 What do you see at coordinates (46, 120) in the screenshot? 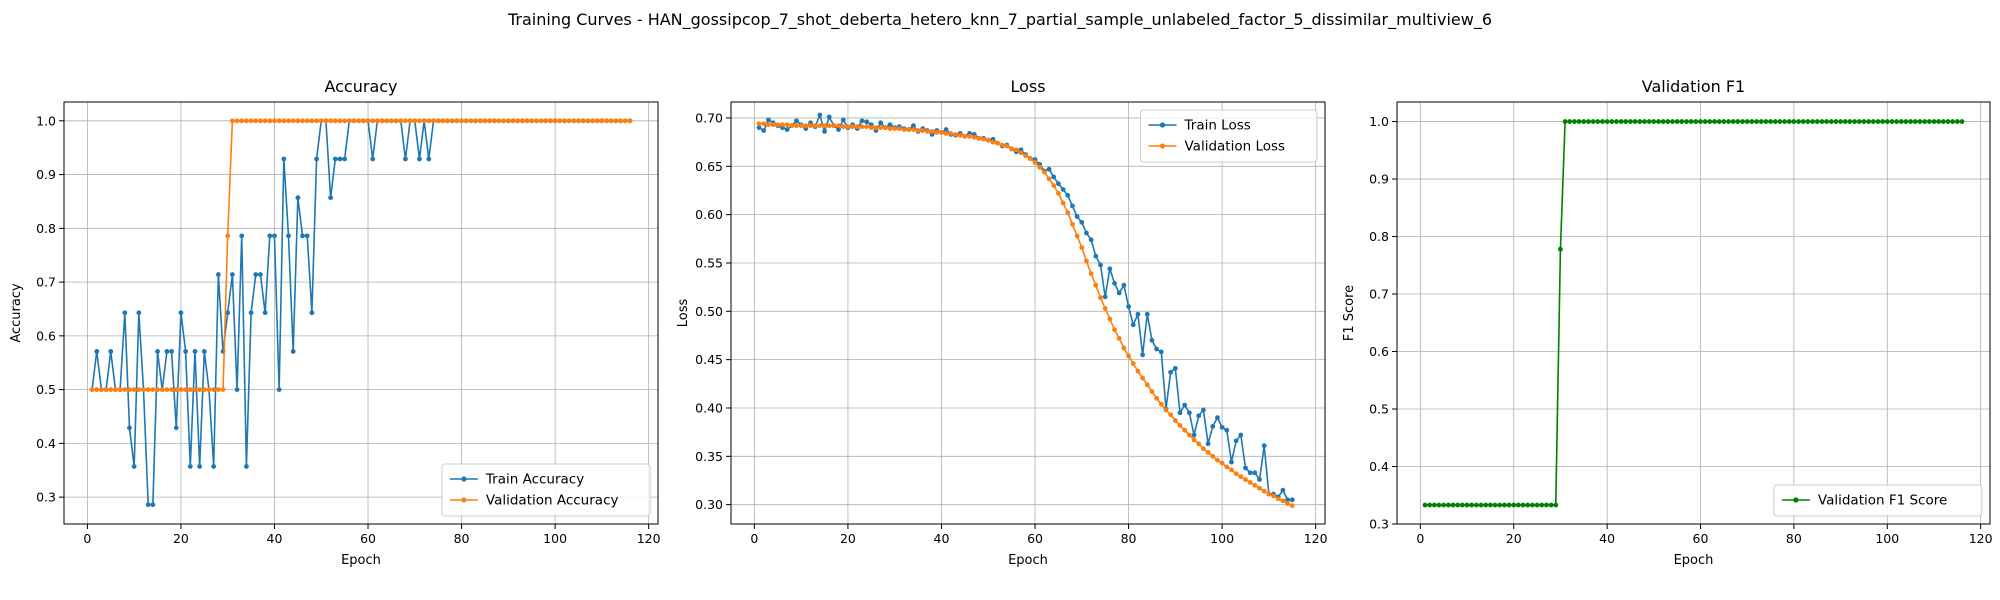
I see `accuracy-ytick-label: 1.0` at bounding box center [46, 120].